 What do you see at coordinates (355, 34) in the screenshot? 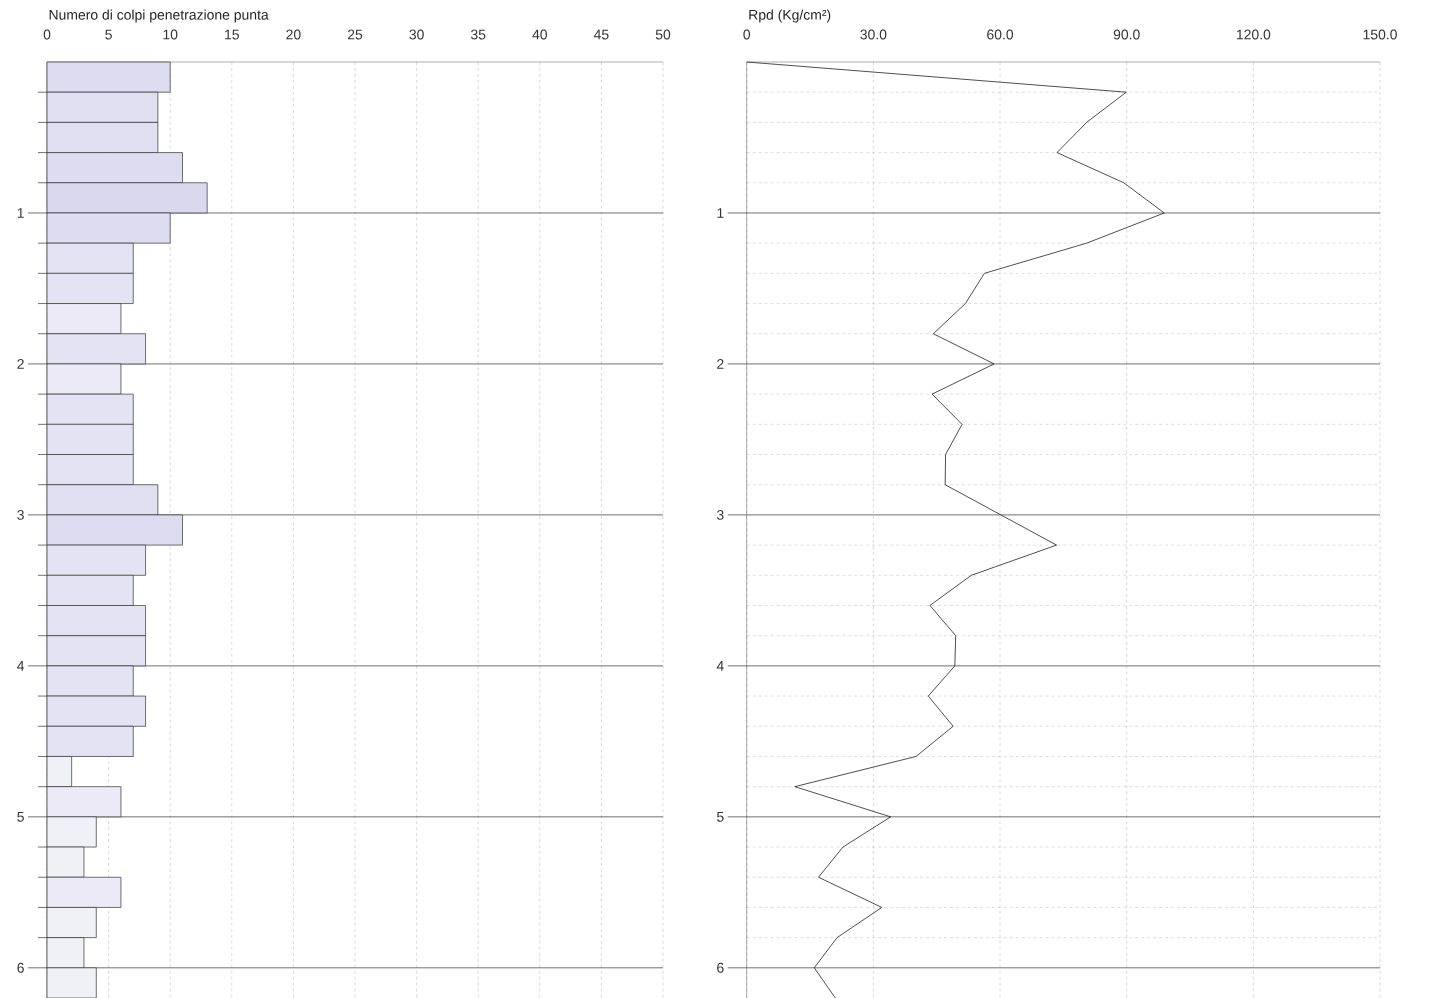
I see `x-tick-label: 25` at bounding box center [355, 34].